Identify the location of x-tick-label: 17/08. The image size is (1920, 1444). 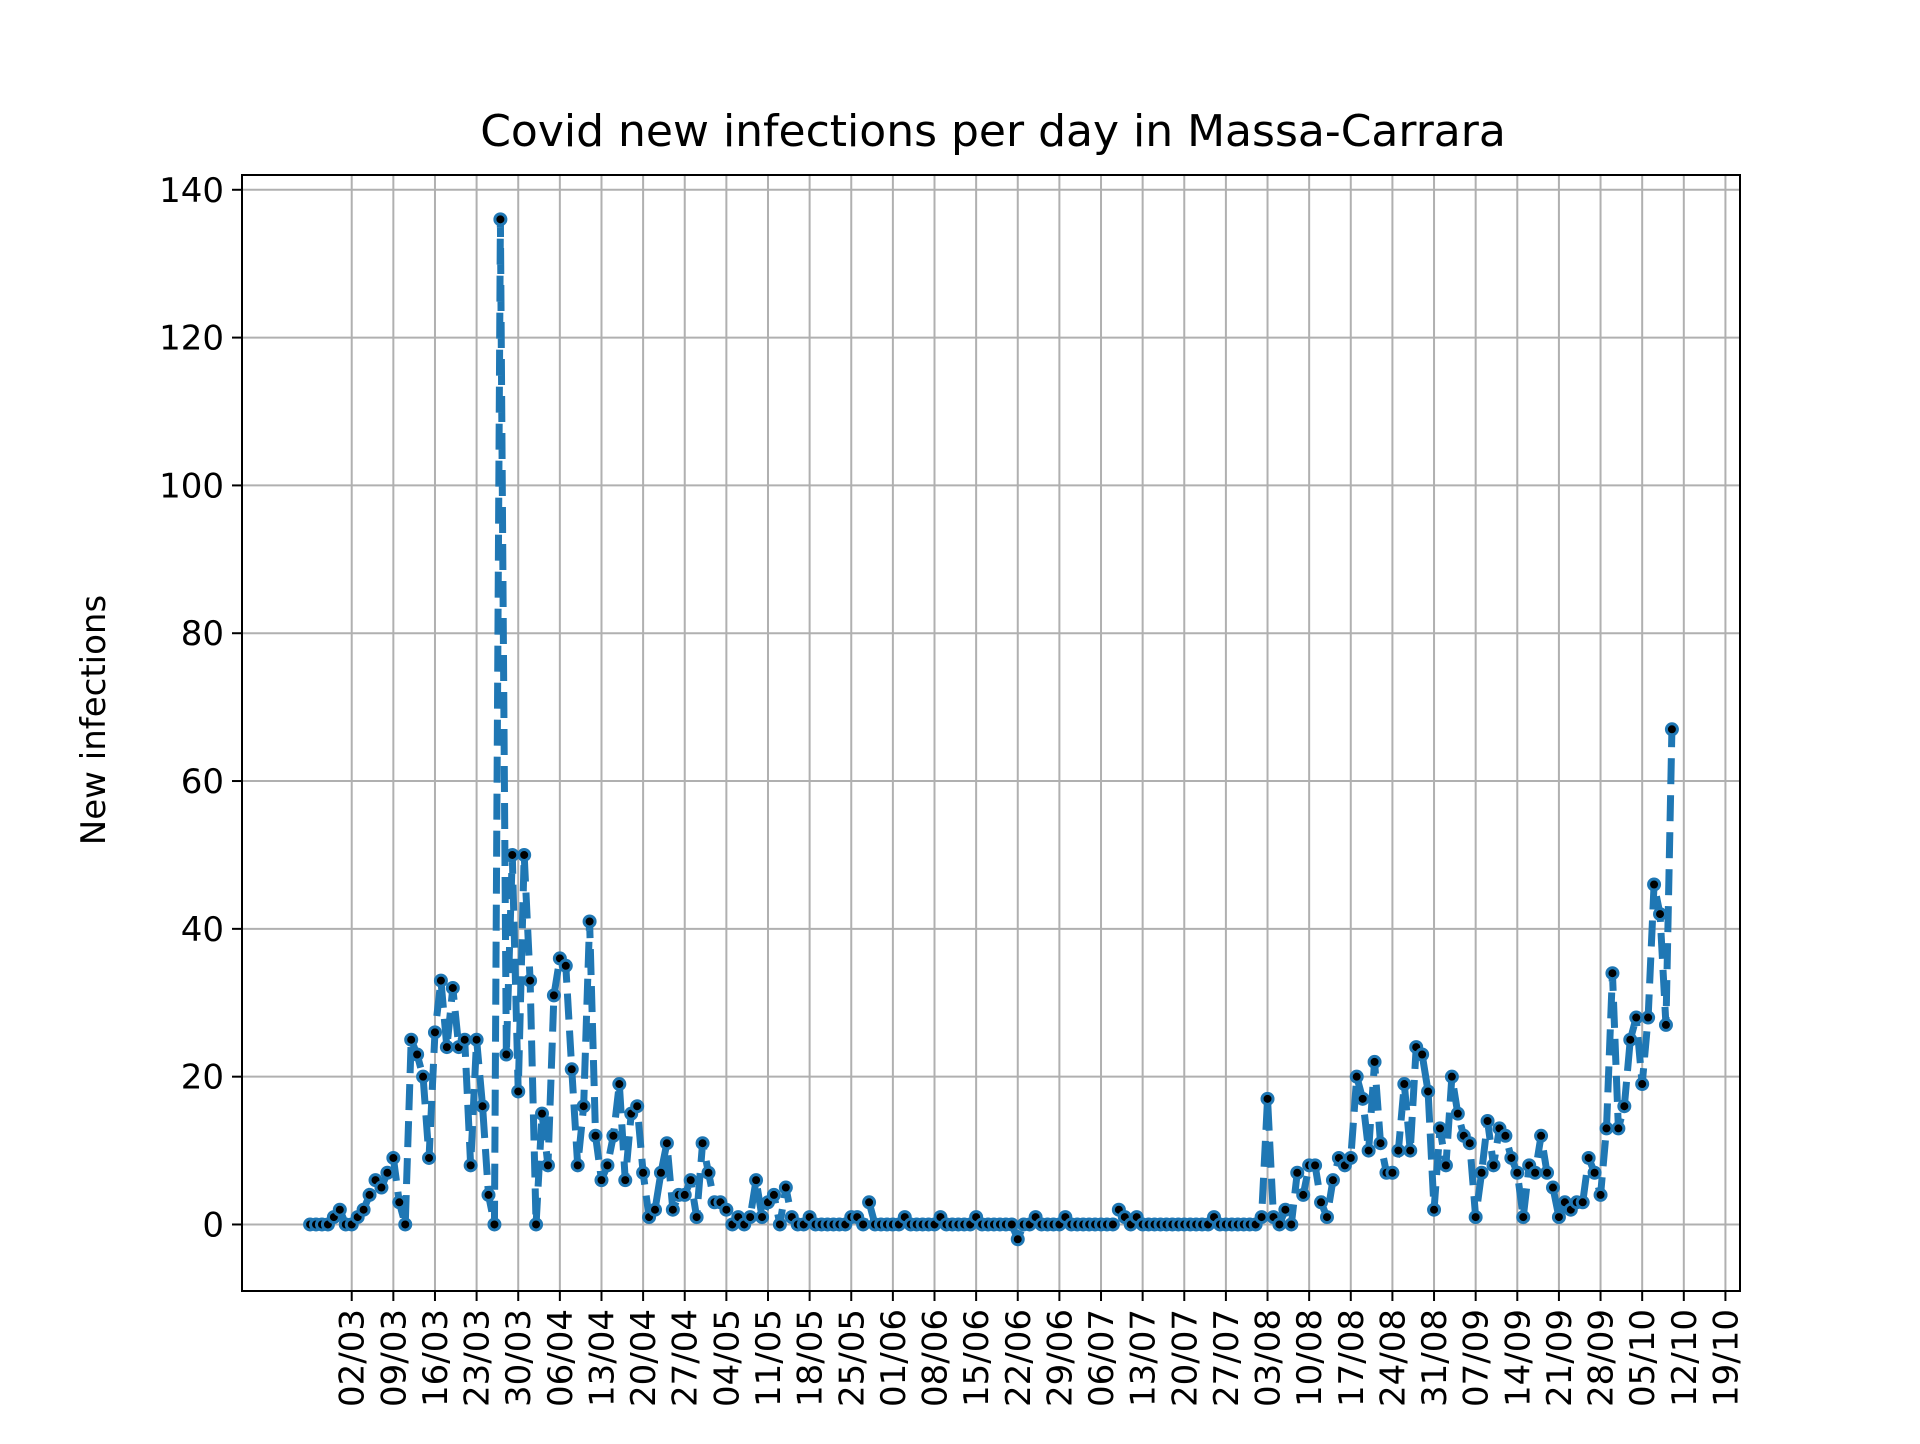
(1352, 1358).